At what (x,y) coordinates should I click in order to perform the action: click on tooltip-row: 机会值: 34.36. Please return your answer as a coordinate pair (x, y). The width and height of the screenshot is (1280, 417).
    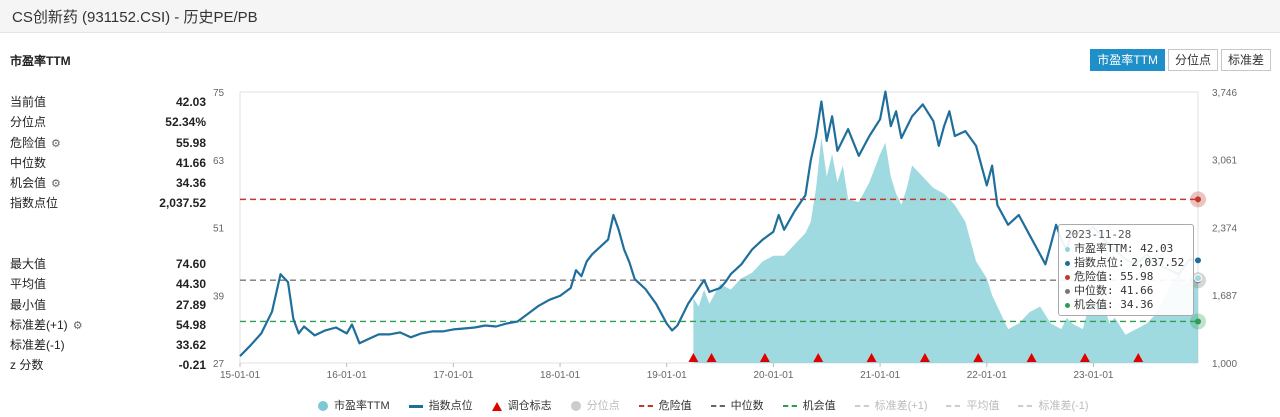
    Looking at the image, I should click on (1126, 305).